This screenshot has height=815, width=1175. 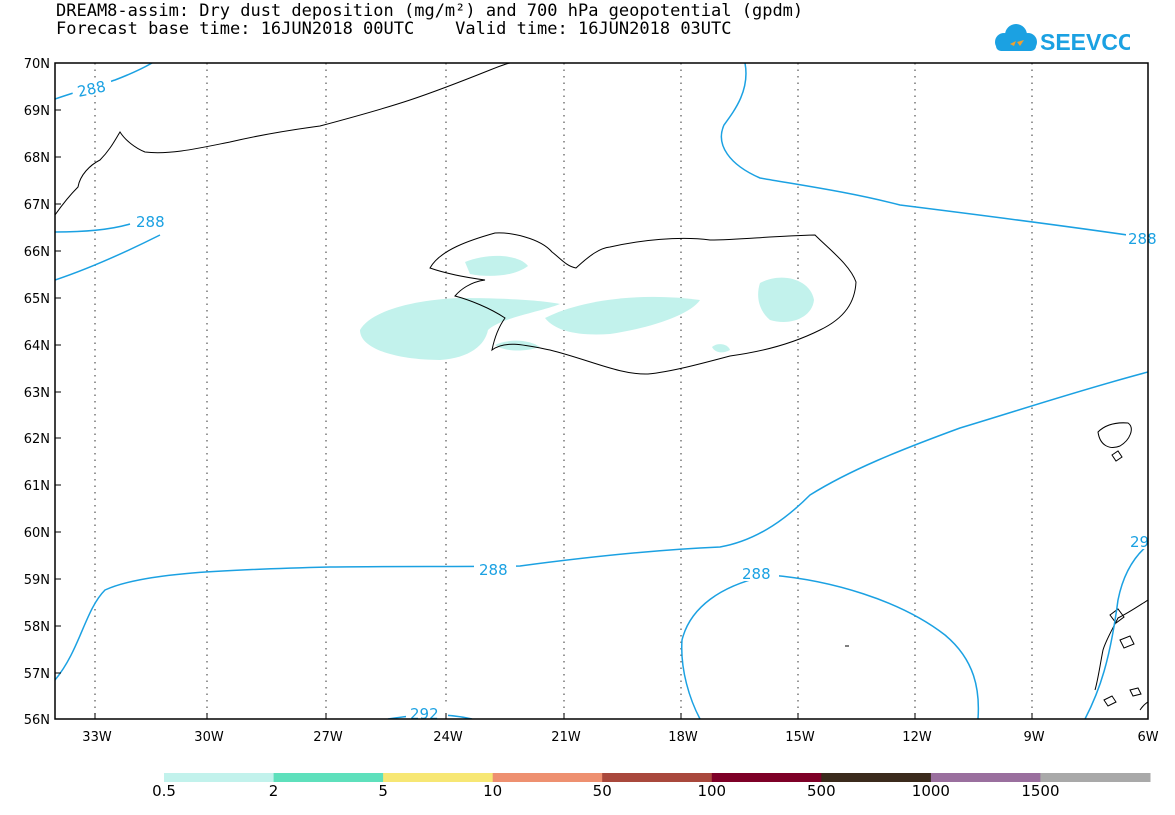 What do you see at coordinates (37, 627) in the screenshot?
I see `lat-label: 58N` at bounding box center [37, 627].